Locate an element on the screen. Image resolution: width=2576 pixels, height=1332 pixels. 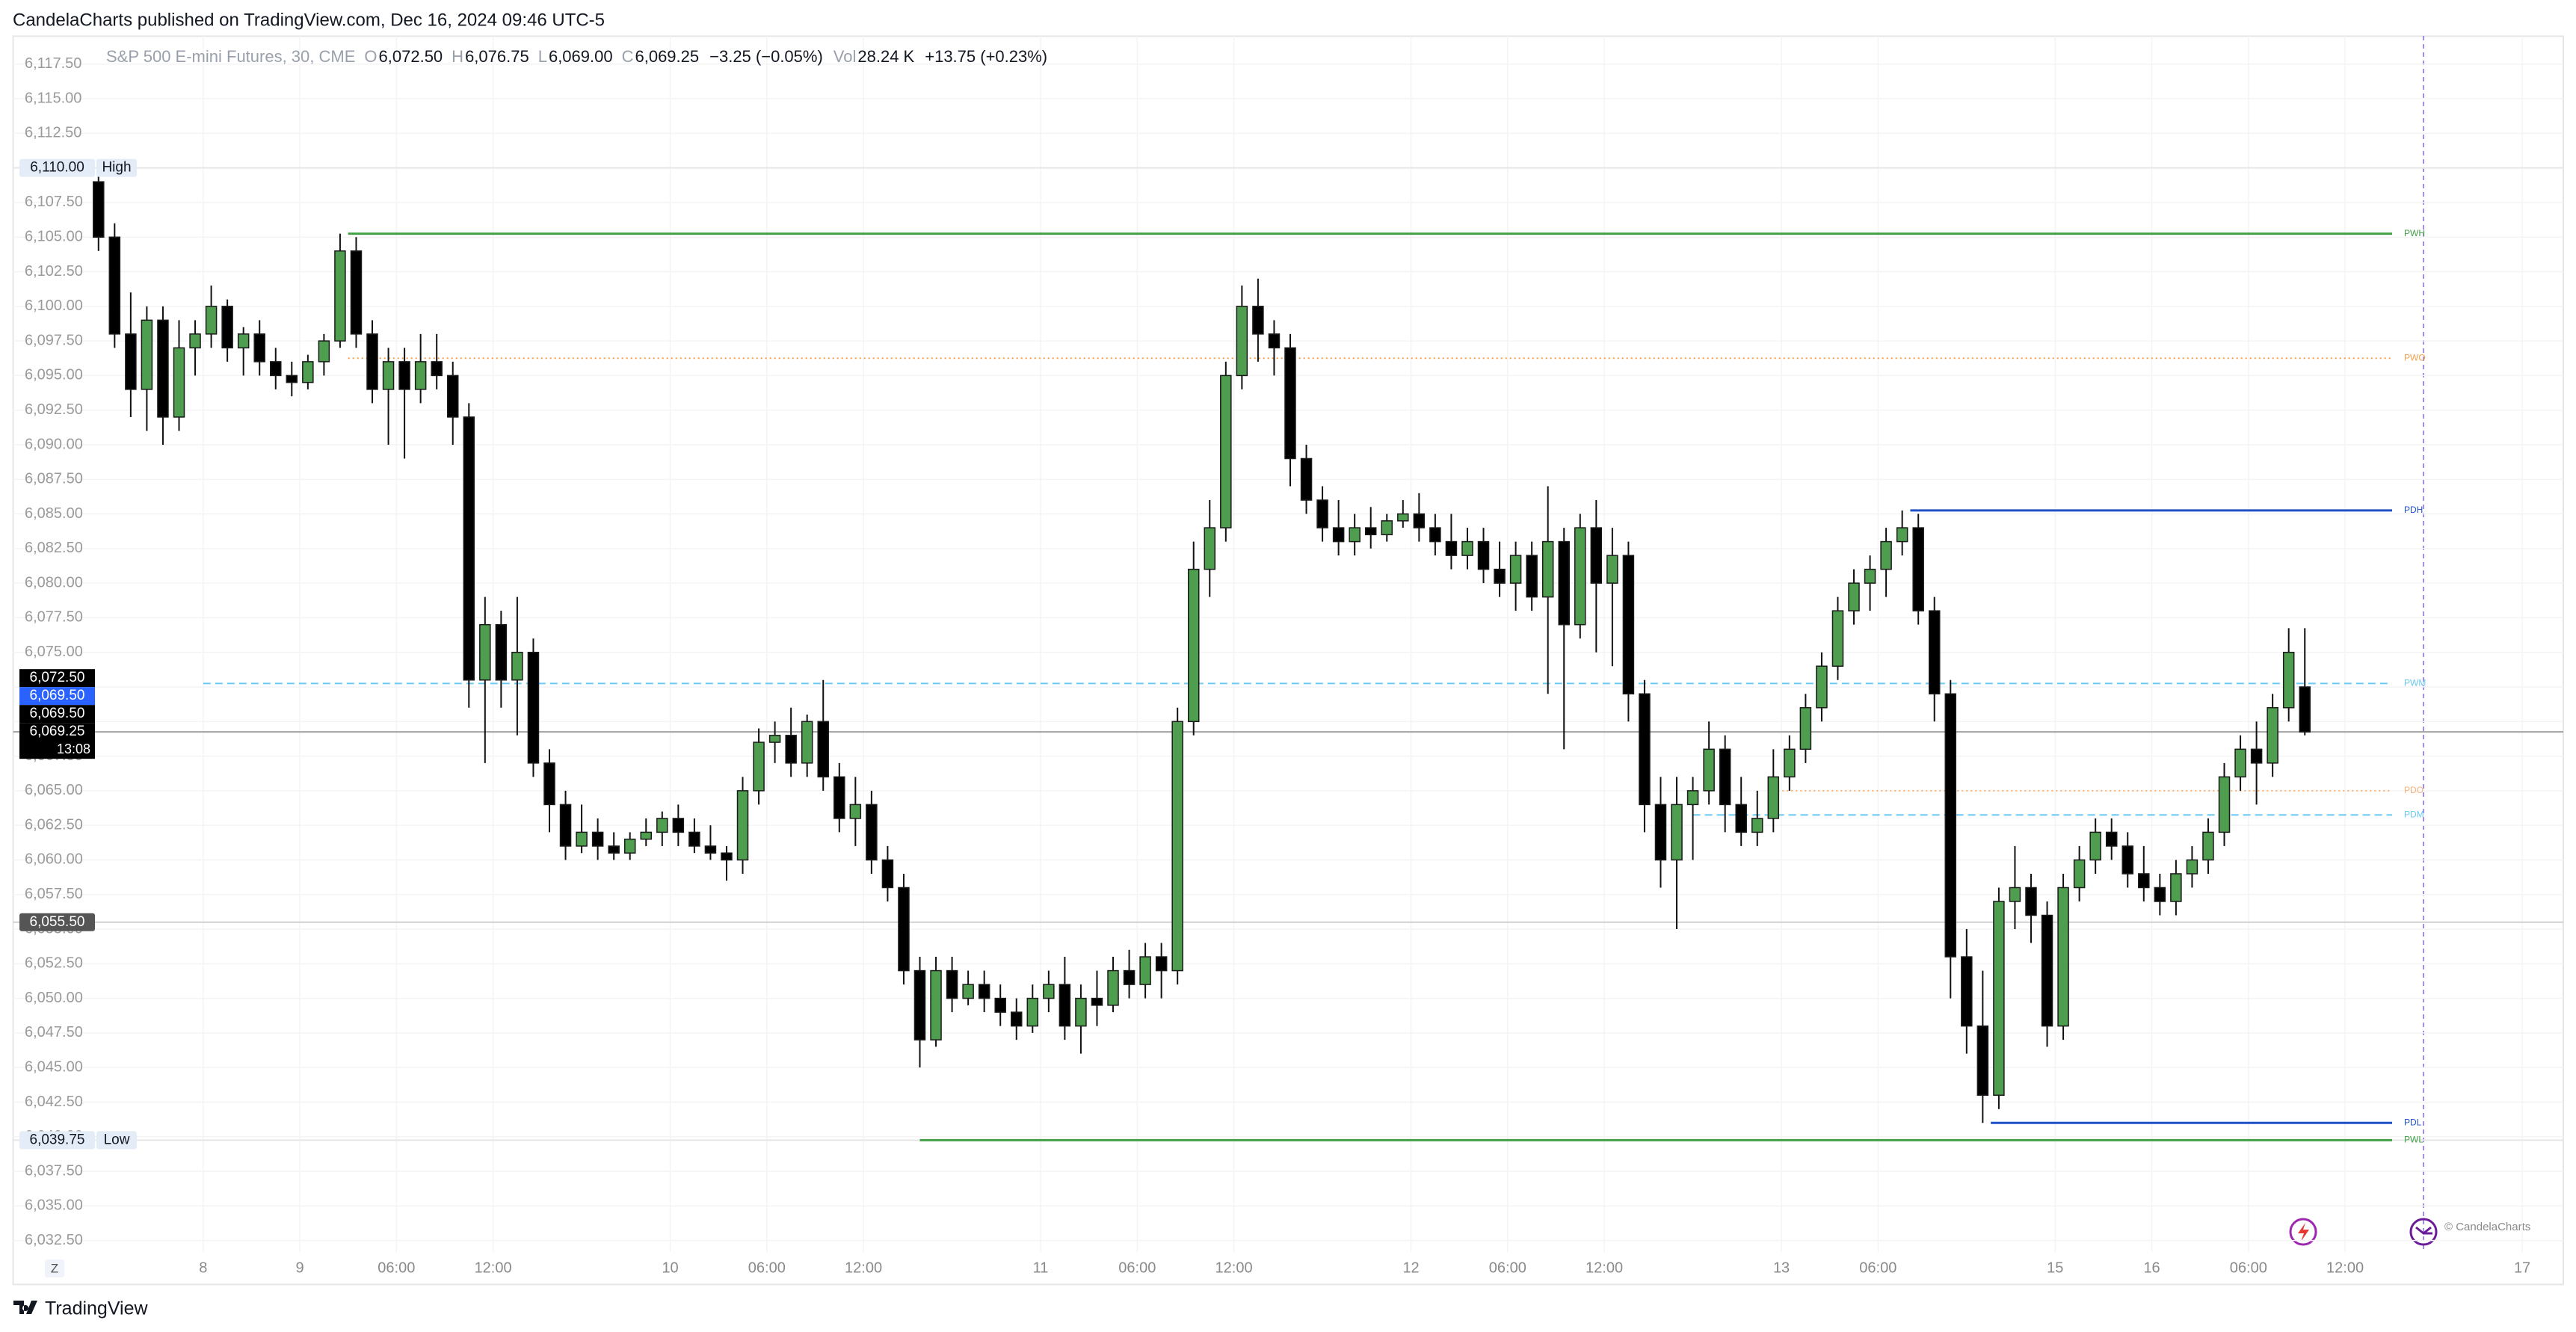
level-label: PDL is located at coordinates (2413, 1122).